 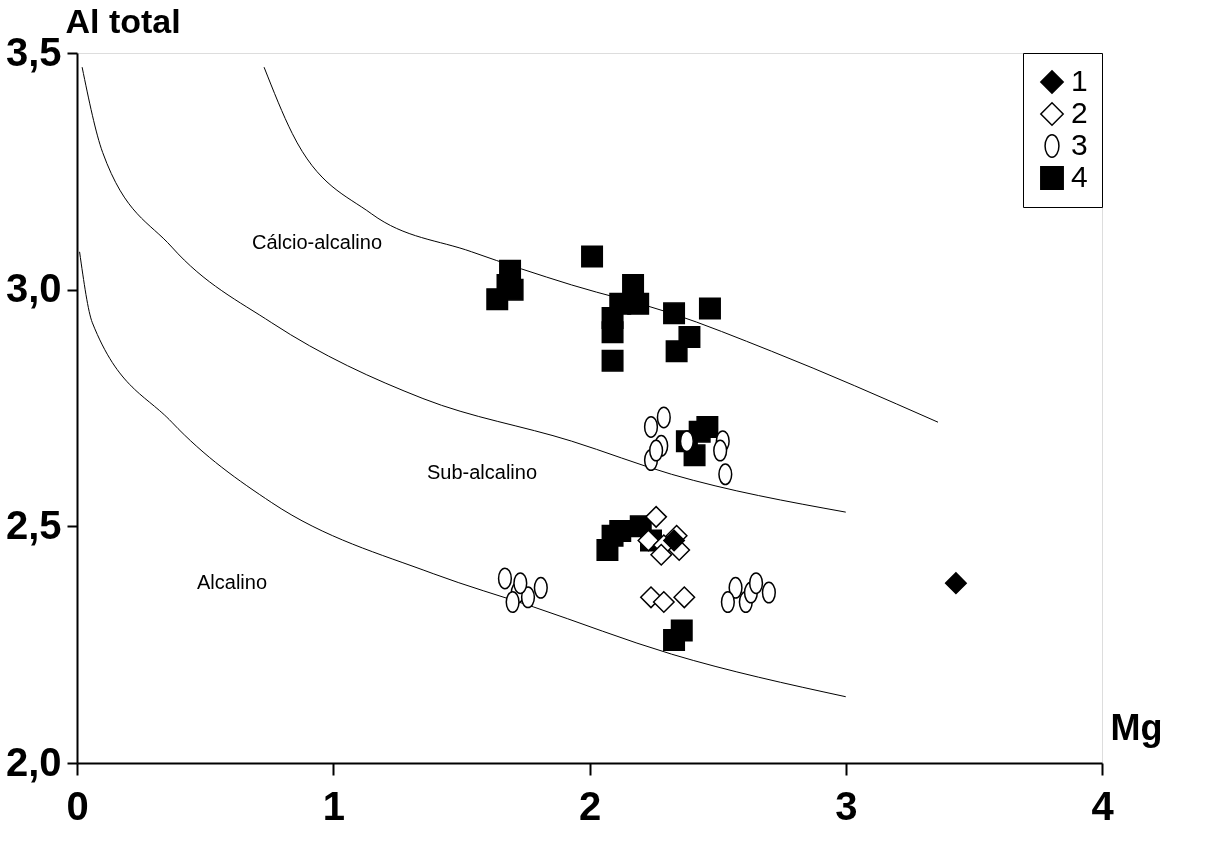 I want to click on annotation: Alcalino, so click(x=232, y=582).